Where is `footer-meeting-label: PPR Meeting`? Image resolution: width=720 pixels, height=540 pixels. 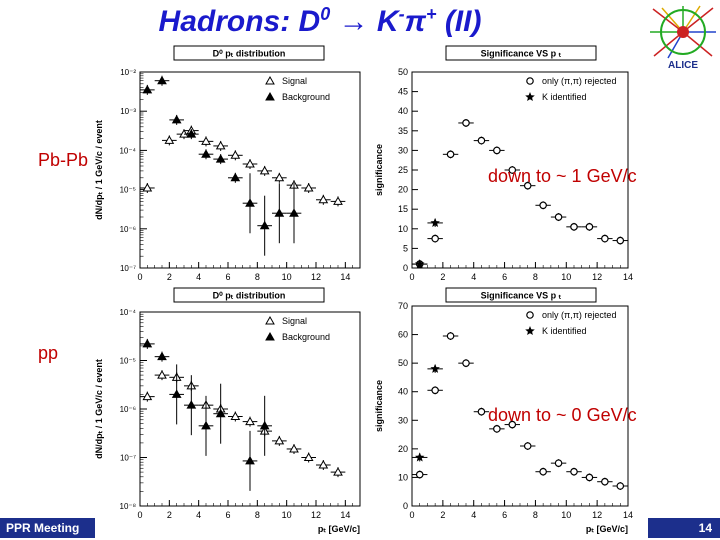
footer-meeting-label: PPR Meeting is located at coordinates (47, 528).